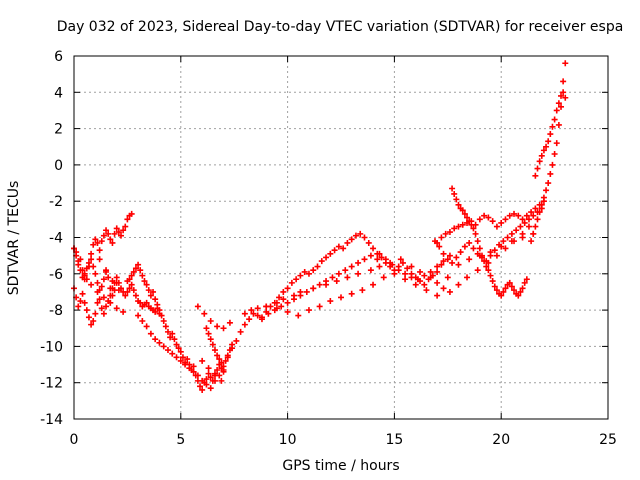 The height and width of the screenshot is (480, 640). Describe the element at coordinates (58, 93) in the screenshot. I see `y-tick-label: 4` at that location.